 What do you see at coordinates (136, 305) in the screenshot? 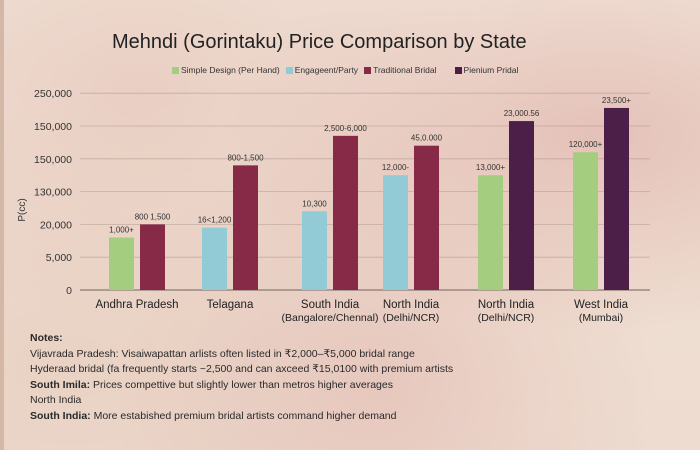
I see `x-tick-label: Andhra Pradesh` at bounding box center [136, 305].